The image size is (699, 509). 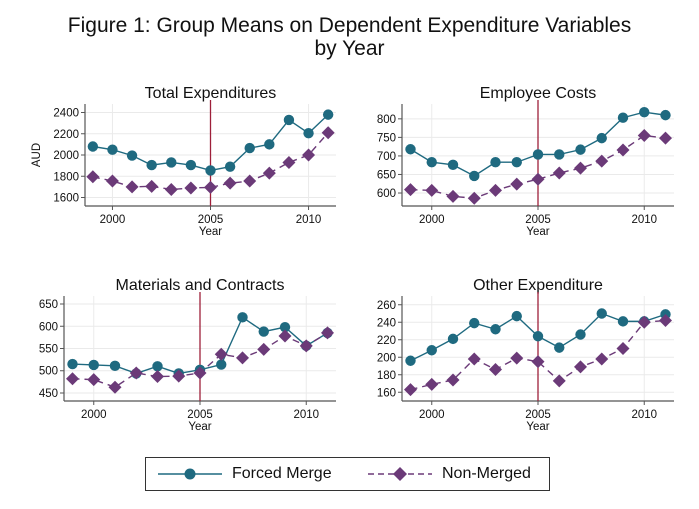 What do you see at coordinates (48, 372) in the screenshot?
I see `y-tick-label: 500` at bounding box center [48, 372].